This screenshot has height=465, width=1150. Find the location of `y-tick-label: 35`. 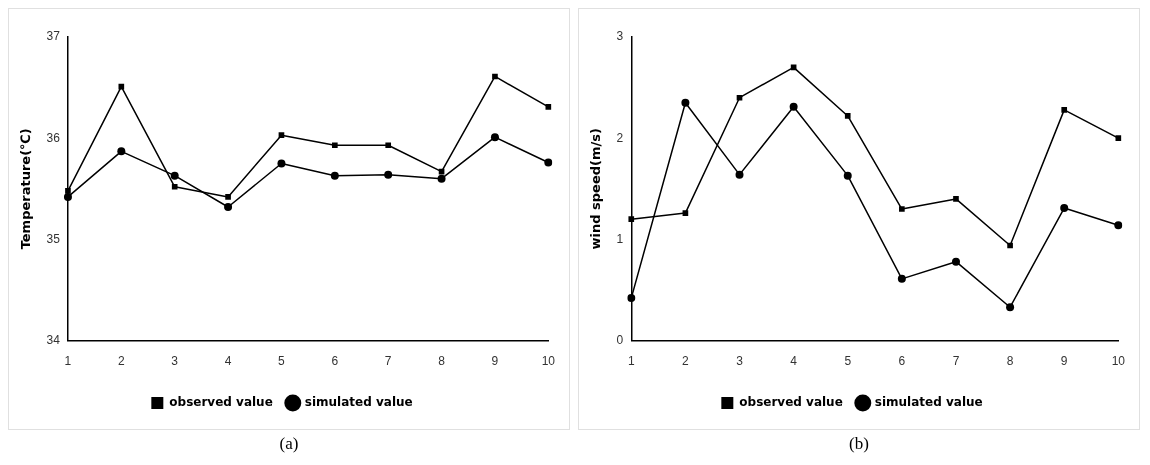

y-tick-label: 35 is located at coordinates (53, 238).